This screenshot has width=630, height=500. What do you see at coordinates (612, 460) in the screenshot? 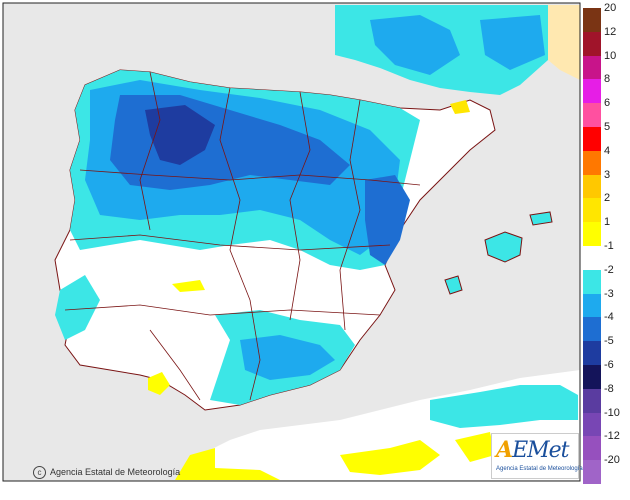
I see `legend-label: -20` at bounding box center [612, 460].